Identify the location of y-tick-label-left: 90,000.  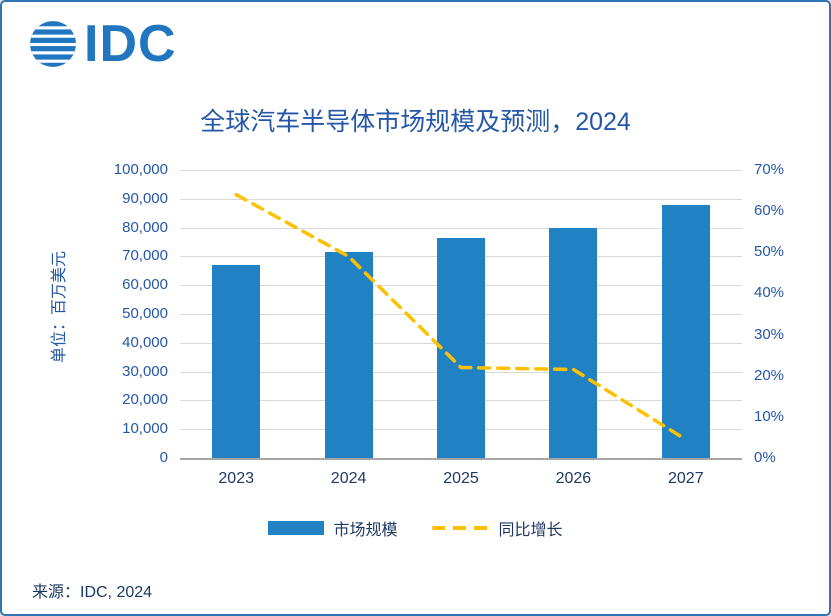
(145, 198).